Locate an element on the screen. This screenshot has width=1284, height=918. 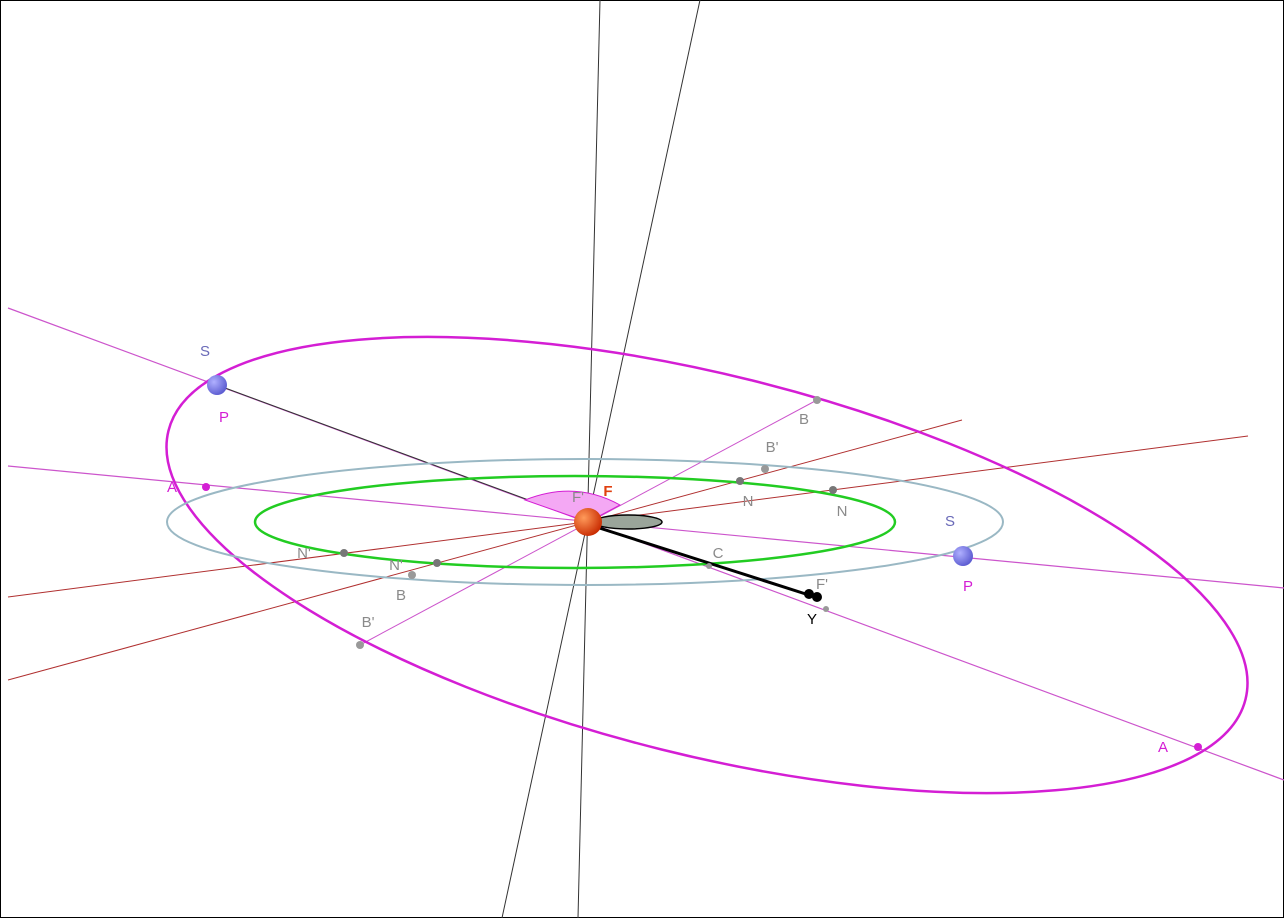
point-label: C is located at coordinates (718, 553).